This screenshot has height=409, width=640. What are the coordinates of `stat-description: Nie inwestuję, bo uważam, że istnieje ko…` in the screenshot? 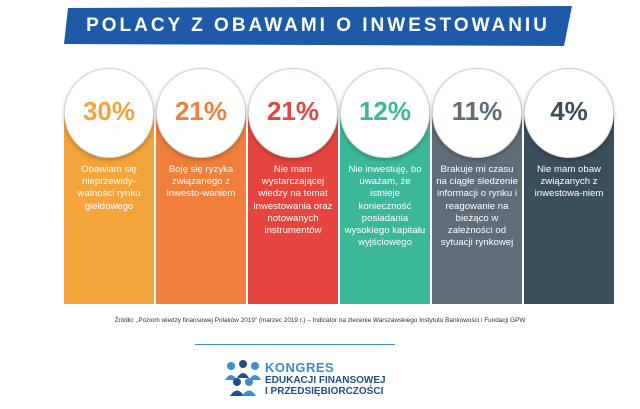 It's located at (385, 206).